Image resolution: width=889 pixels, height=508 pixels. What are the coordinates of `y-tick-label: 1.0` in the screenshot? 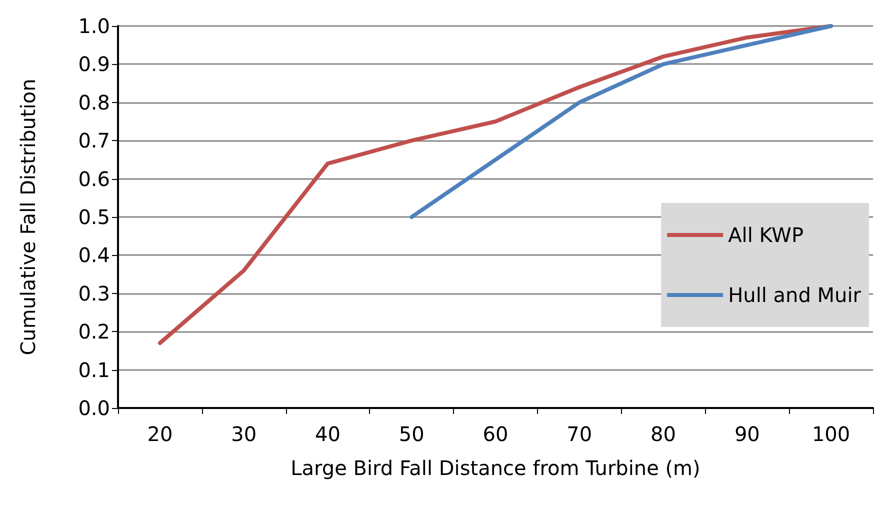 It's located at (94, 26).